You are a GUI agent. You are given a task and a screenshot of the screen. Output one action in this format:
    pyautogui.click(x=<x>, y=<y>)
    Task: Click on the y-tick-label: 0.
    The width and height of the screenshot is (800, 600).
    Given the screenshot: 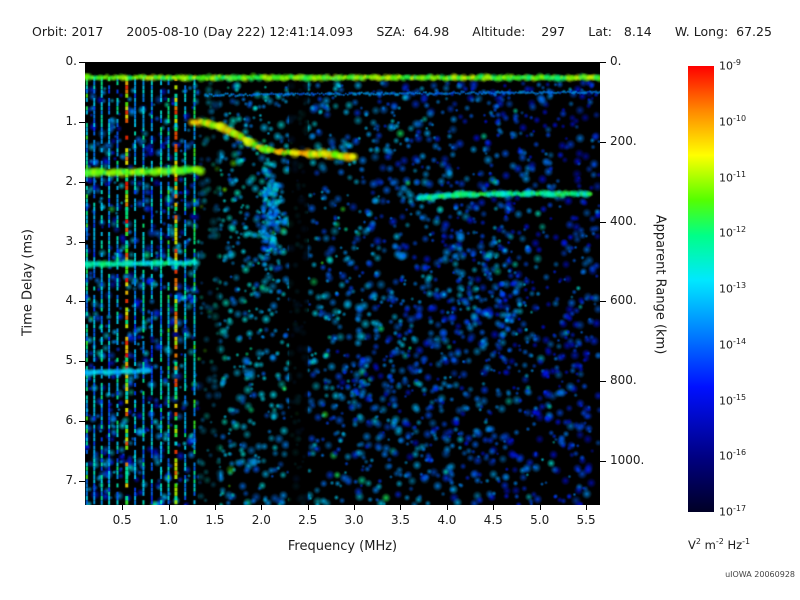 What is the action you would take?
    pyautogui.click(x=71, y=61)
    